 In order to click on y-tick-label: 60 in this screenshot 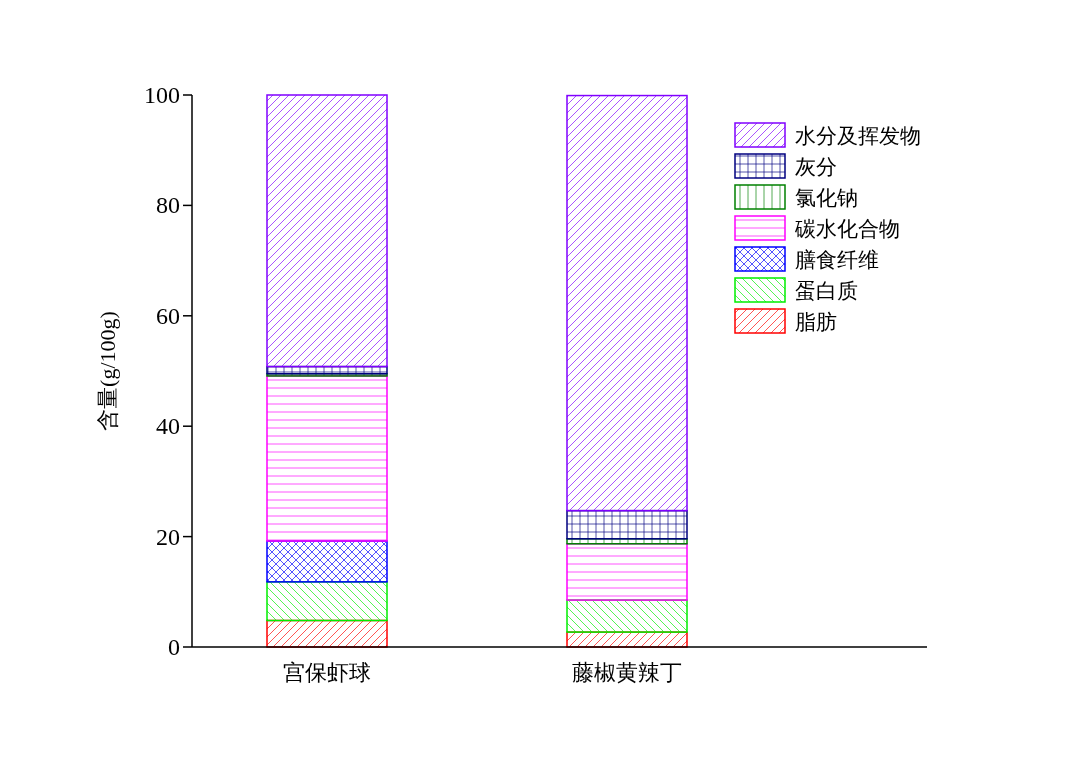, I will do `click(168, 315)`.